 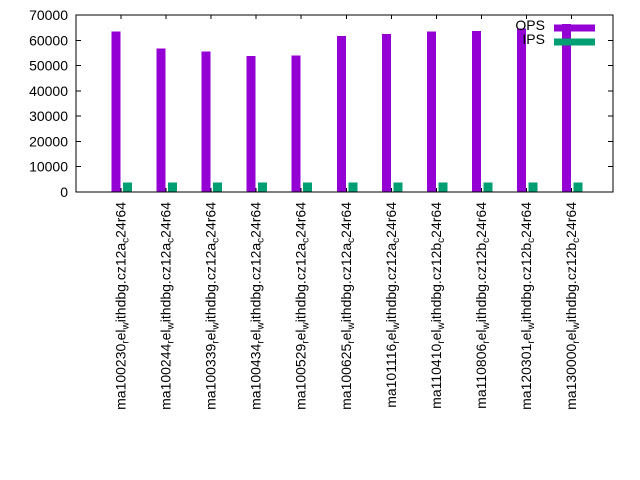 What do you see at coordinates (527, 306) in the screenshot?
I see `x-category-label: ma120301relwithdbg.cz12bc24r64` at bounding box center [527, 306].